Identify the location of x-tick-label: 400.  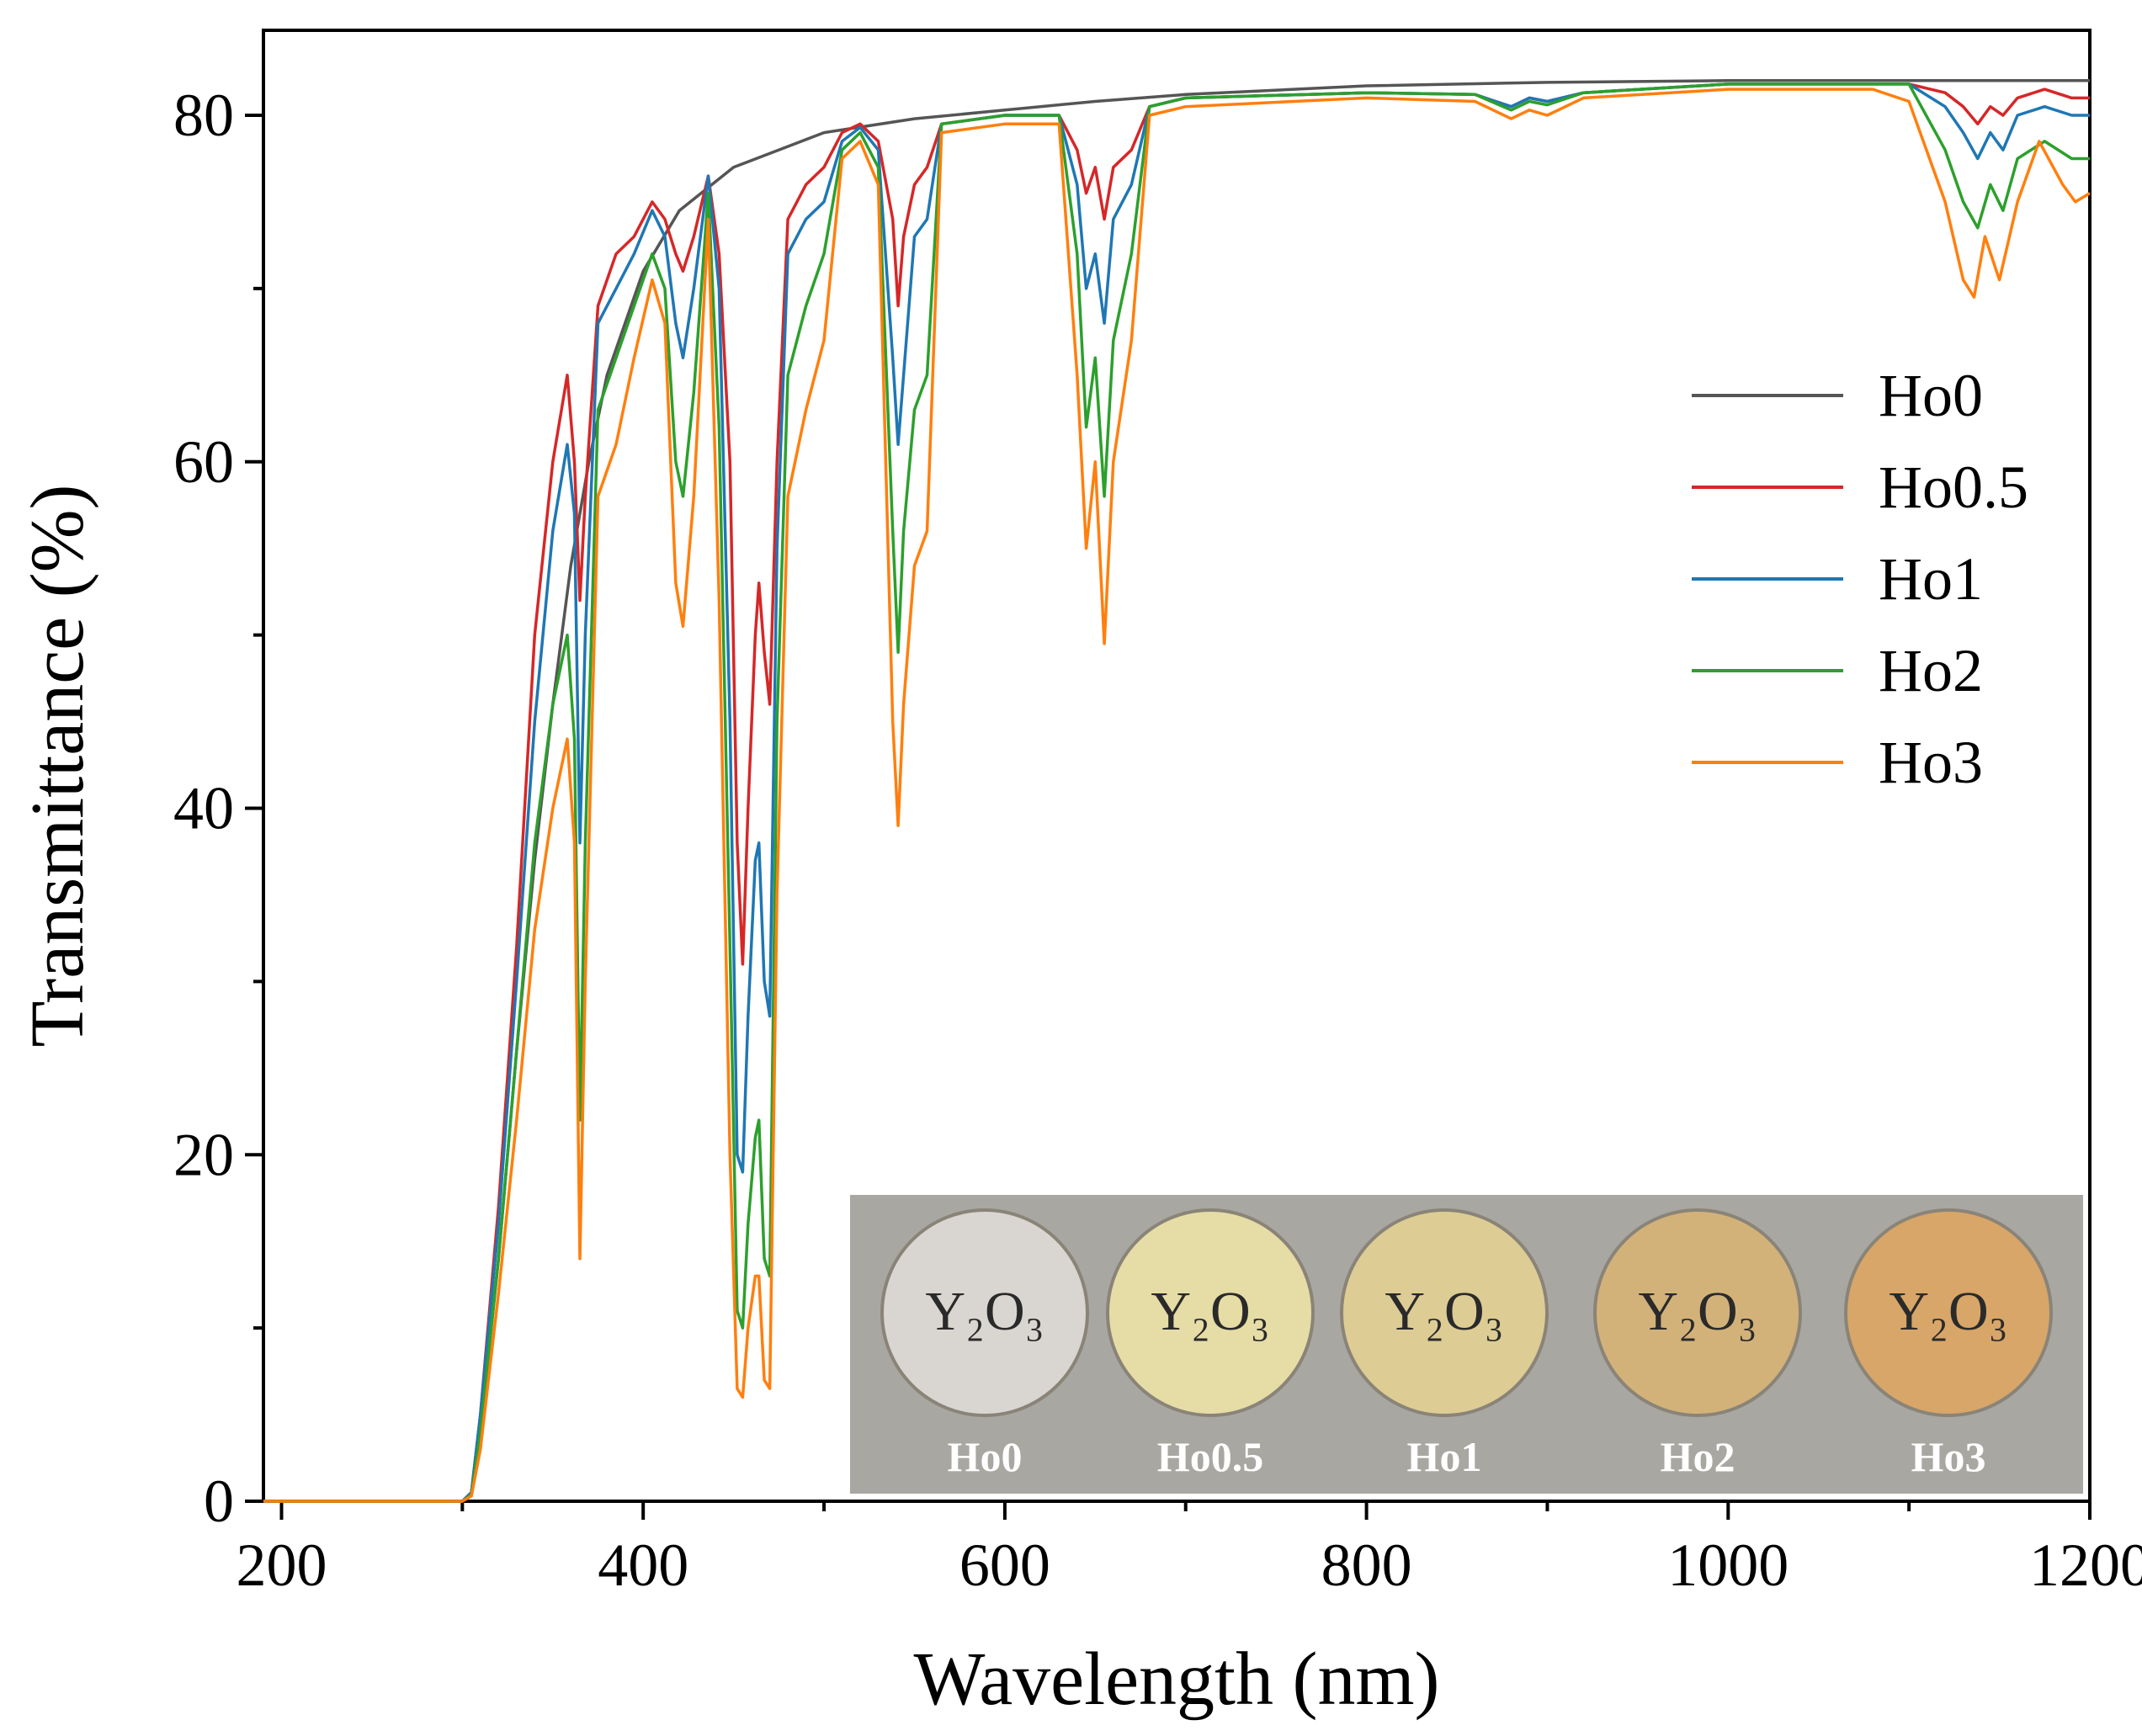
(643, 1565).